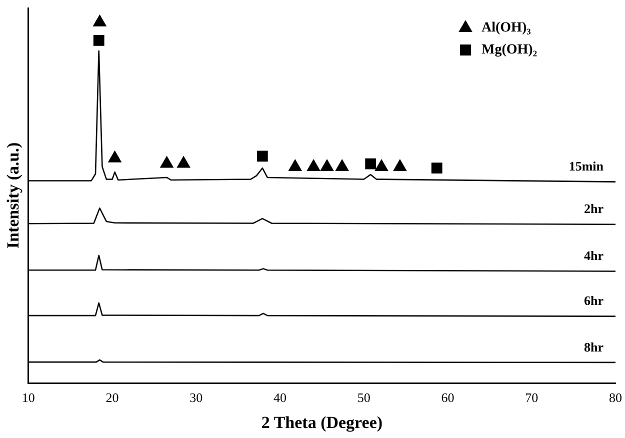  Describe the element at coordinates (510, 50) in the screenshot. I see `legend-label: Mg(OH)₂` at that location.